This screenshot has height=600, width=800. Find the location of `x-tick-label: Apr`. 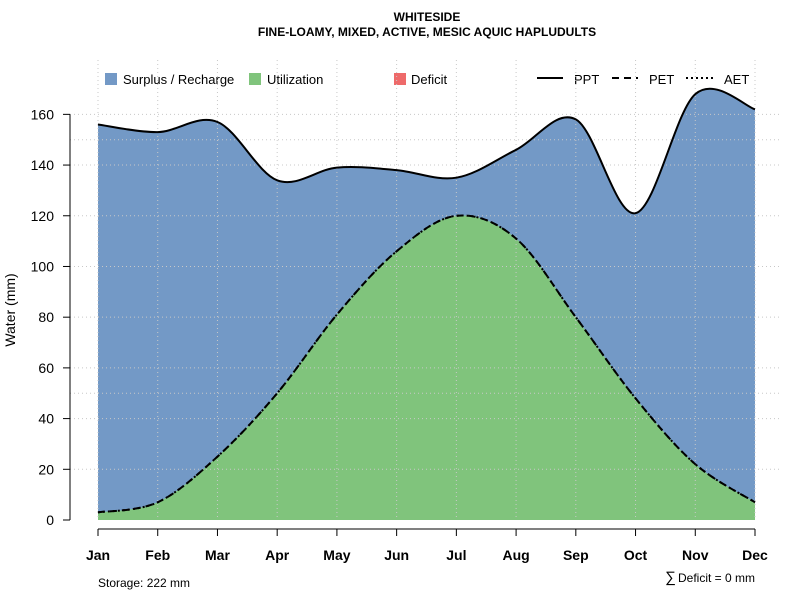

x-tick-label: Apr is located at coordinates (277, 555).